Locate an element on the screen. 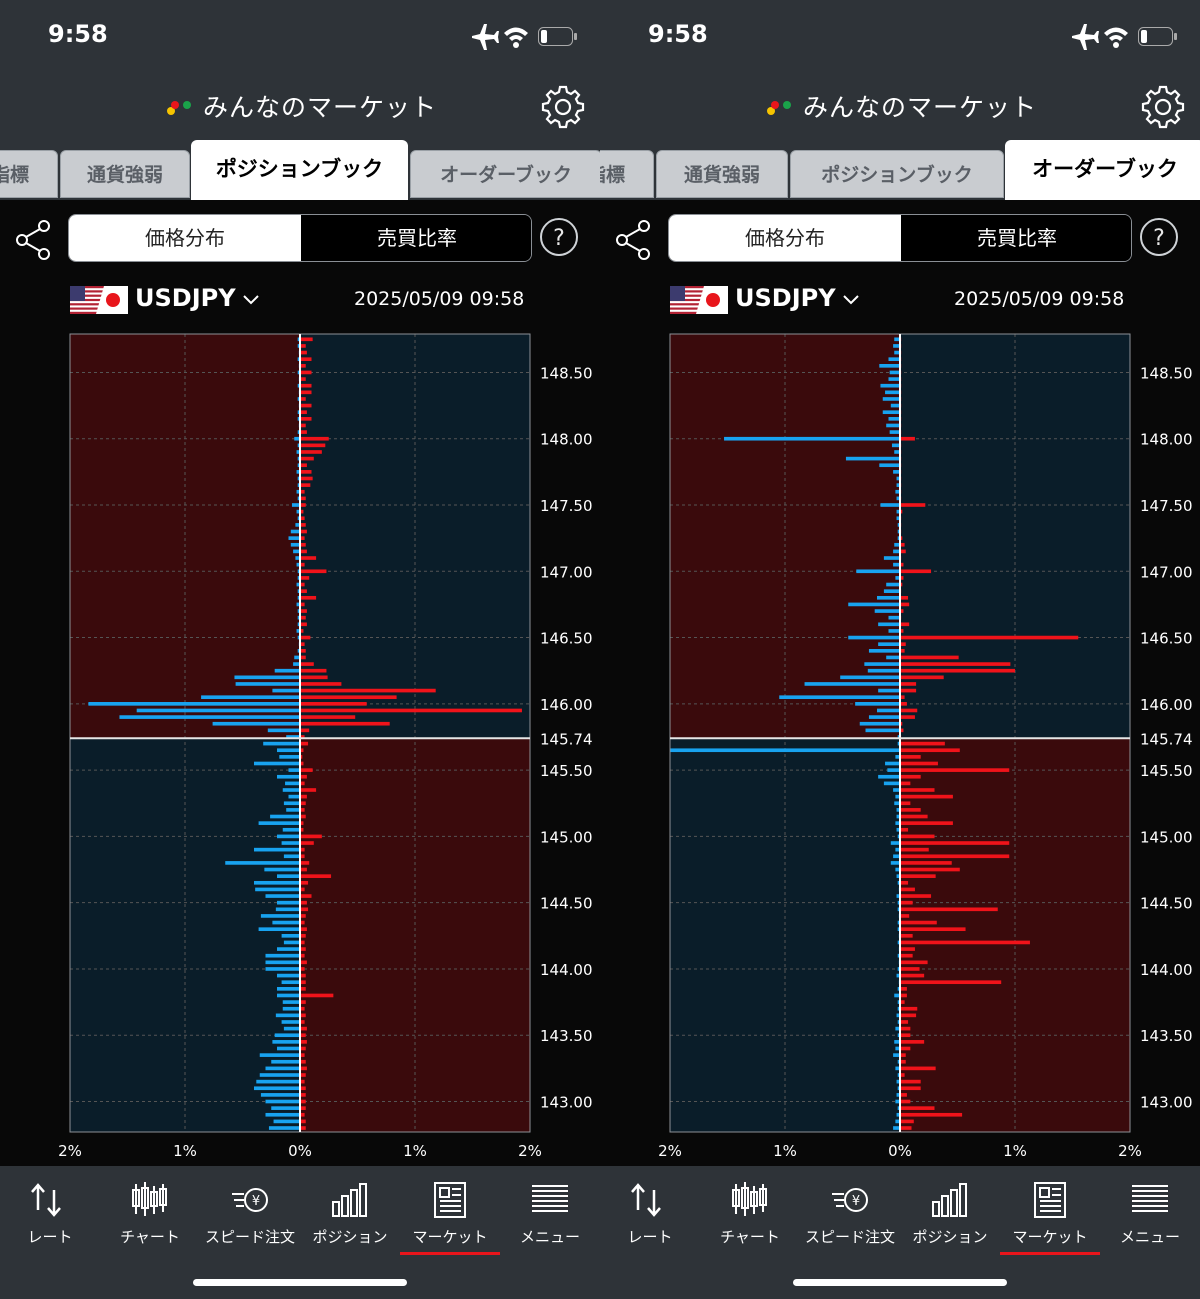  status-icons is located at coordinates (1125, 37).